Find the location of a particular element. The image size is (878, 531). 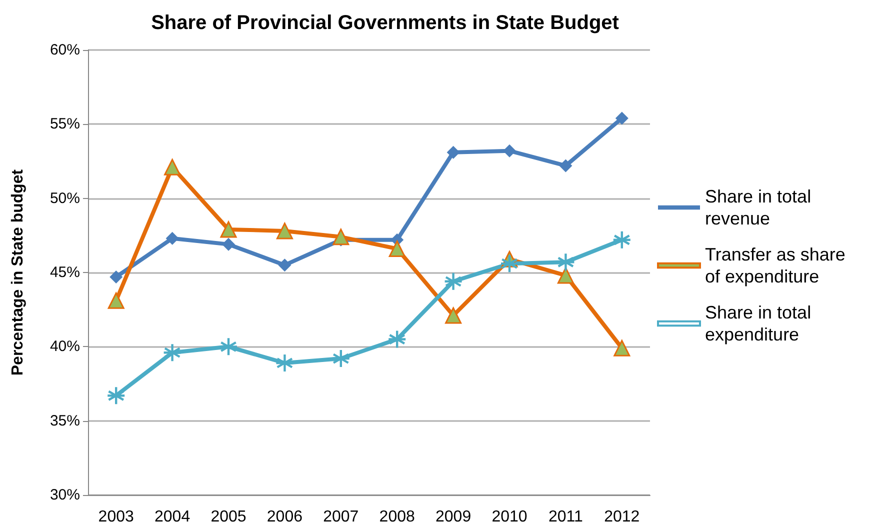

x-tick-label: 2012 is located at coordinates (622, 517).